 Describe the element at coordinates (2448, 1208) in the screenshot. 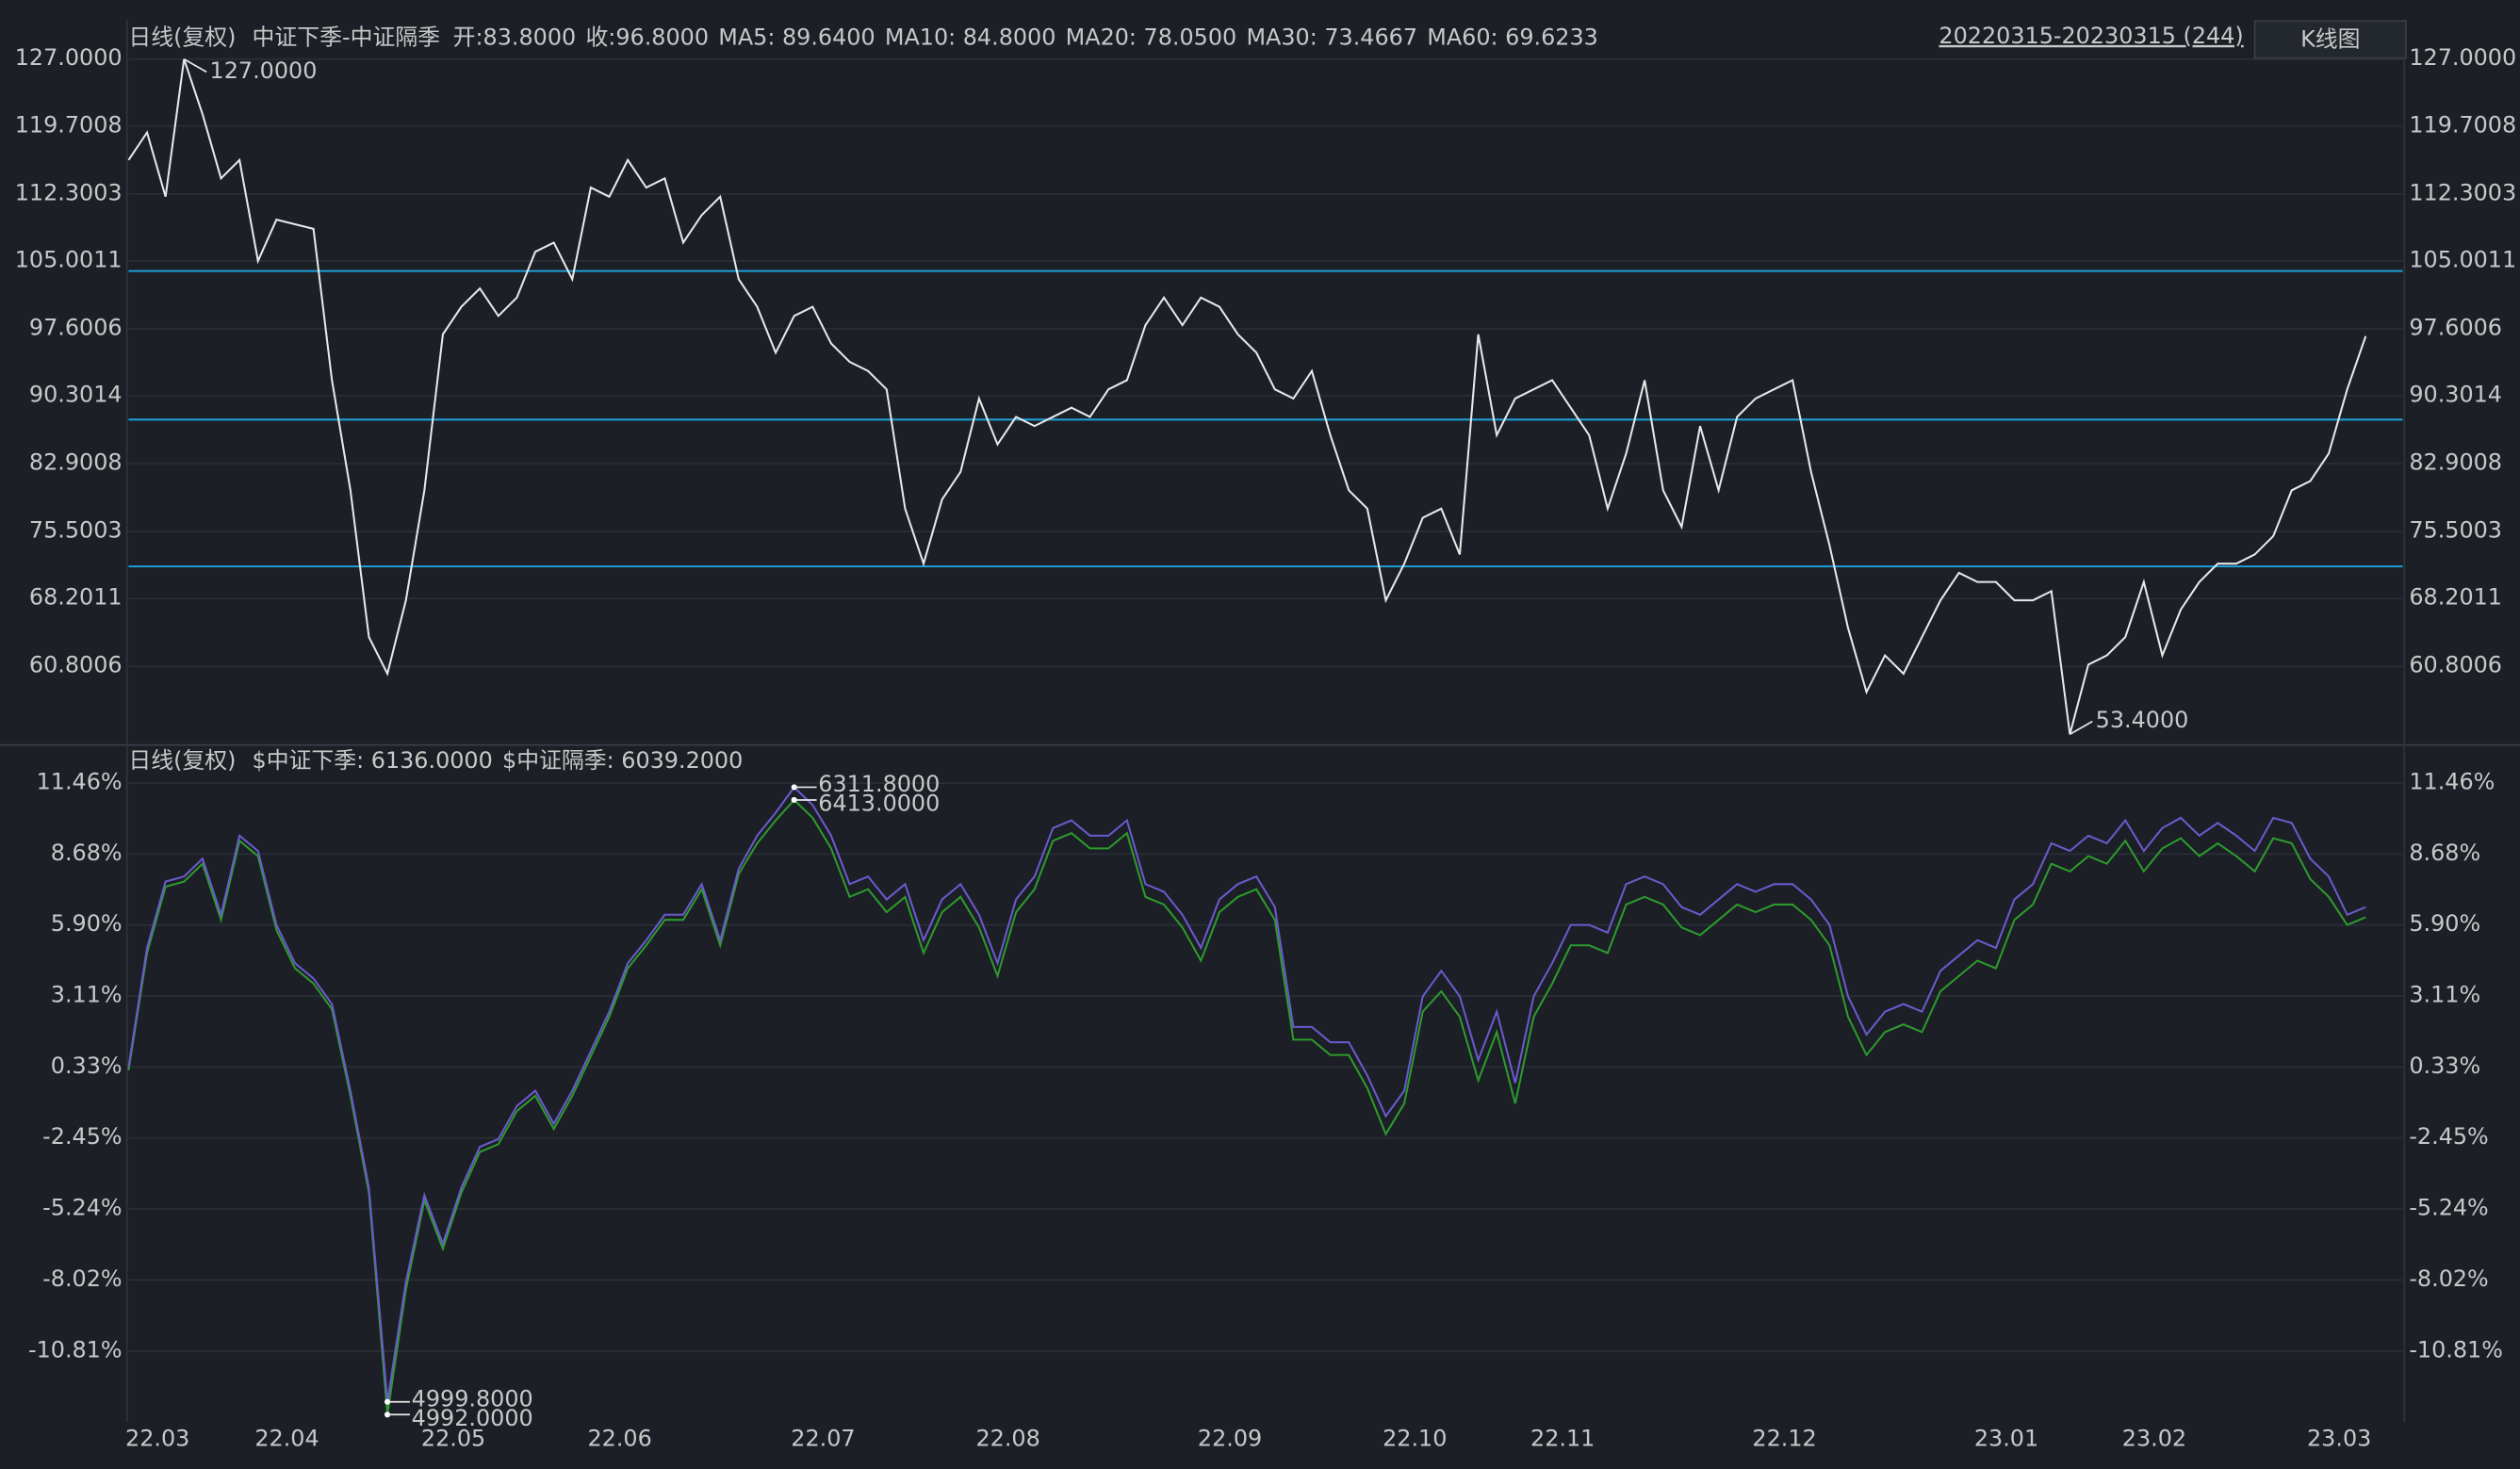

I see `y-tick-label-right: -5.24%` at that location.